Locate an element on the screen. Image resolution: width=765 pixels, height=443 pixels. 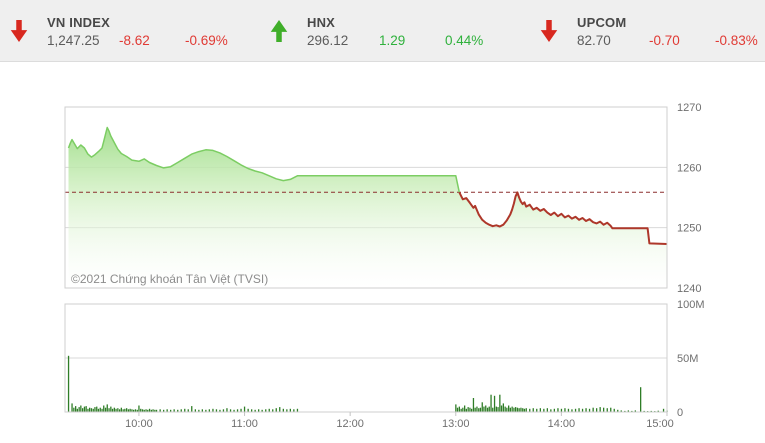
x-axis-time-label: 13:00 is located at coordinates (456, 424).